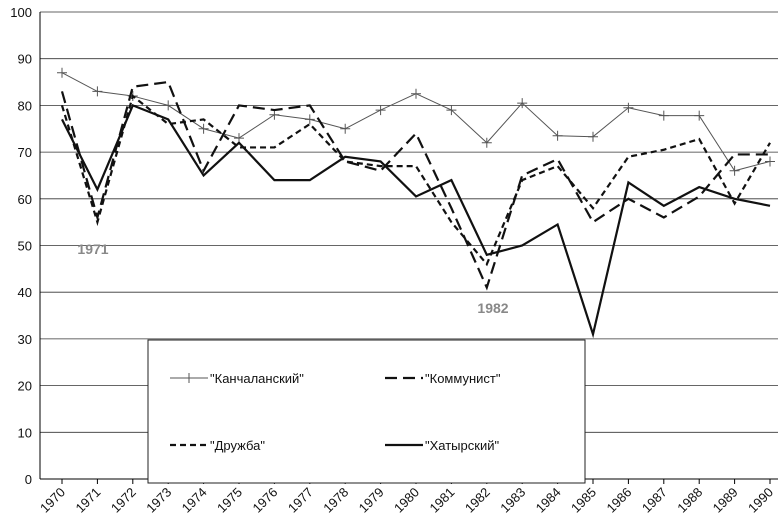 This screenshot has width=783, height=527. I want to click on legend-label: "Дружба", so click(237, 445).